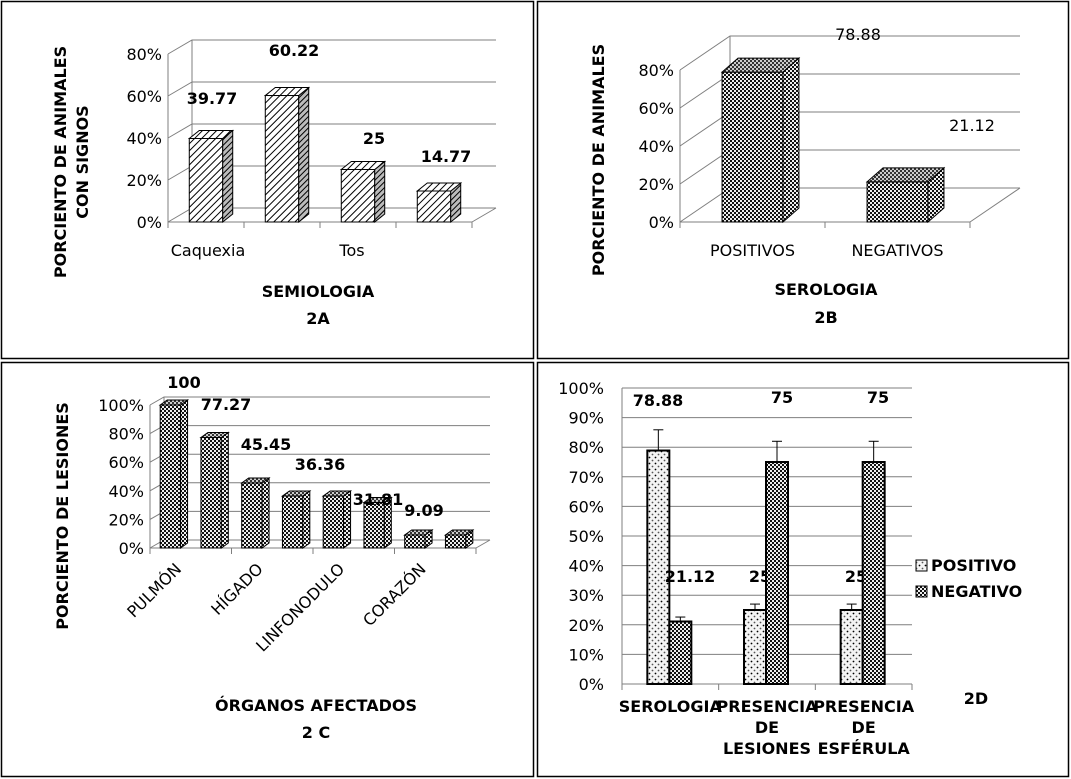 This screenshot has height=779, width=1071. I want to click on legend-label: POSITIVO, so click(973, 565).